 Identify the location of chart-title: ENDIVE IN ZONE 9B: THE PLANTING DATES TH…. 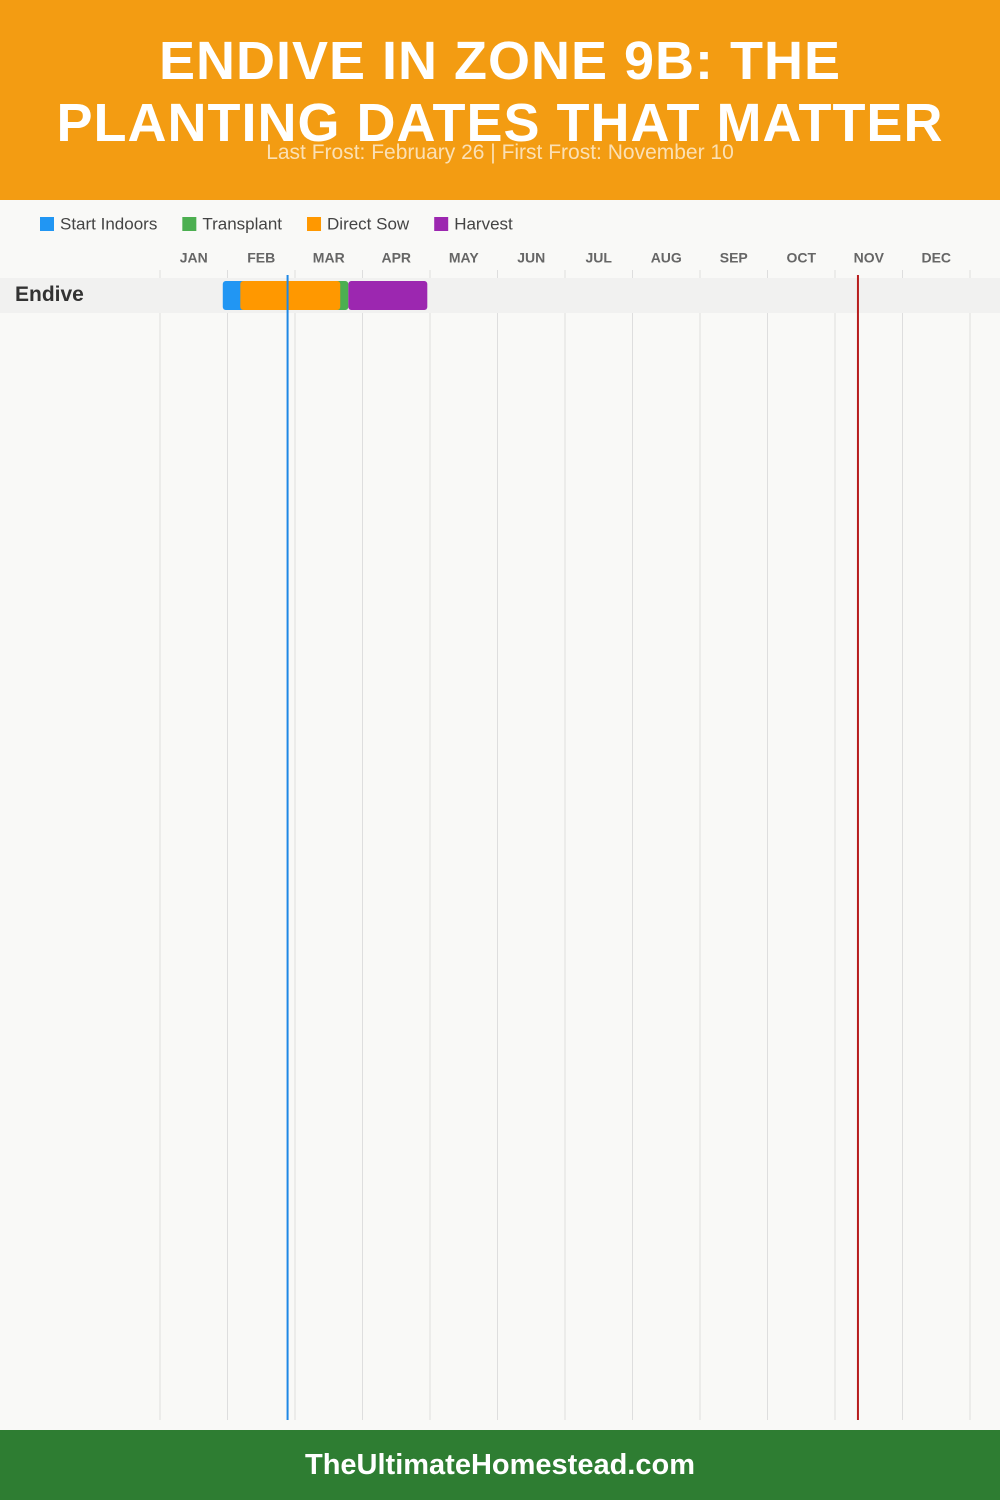
(500, 92).